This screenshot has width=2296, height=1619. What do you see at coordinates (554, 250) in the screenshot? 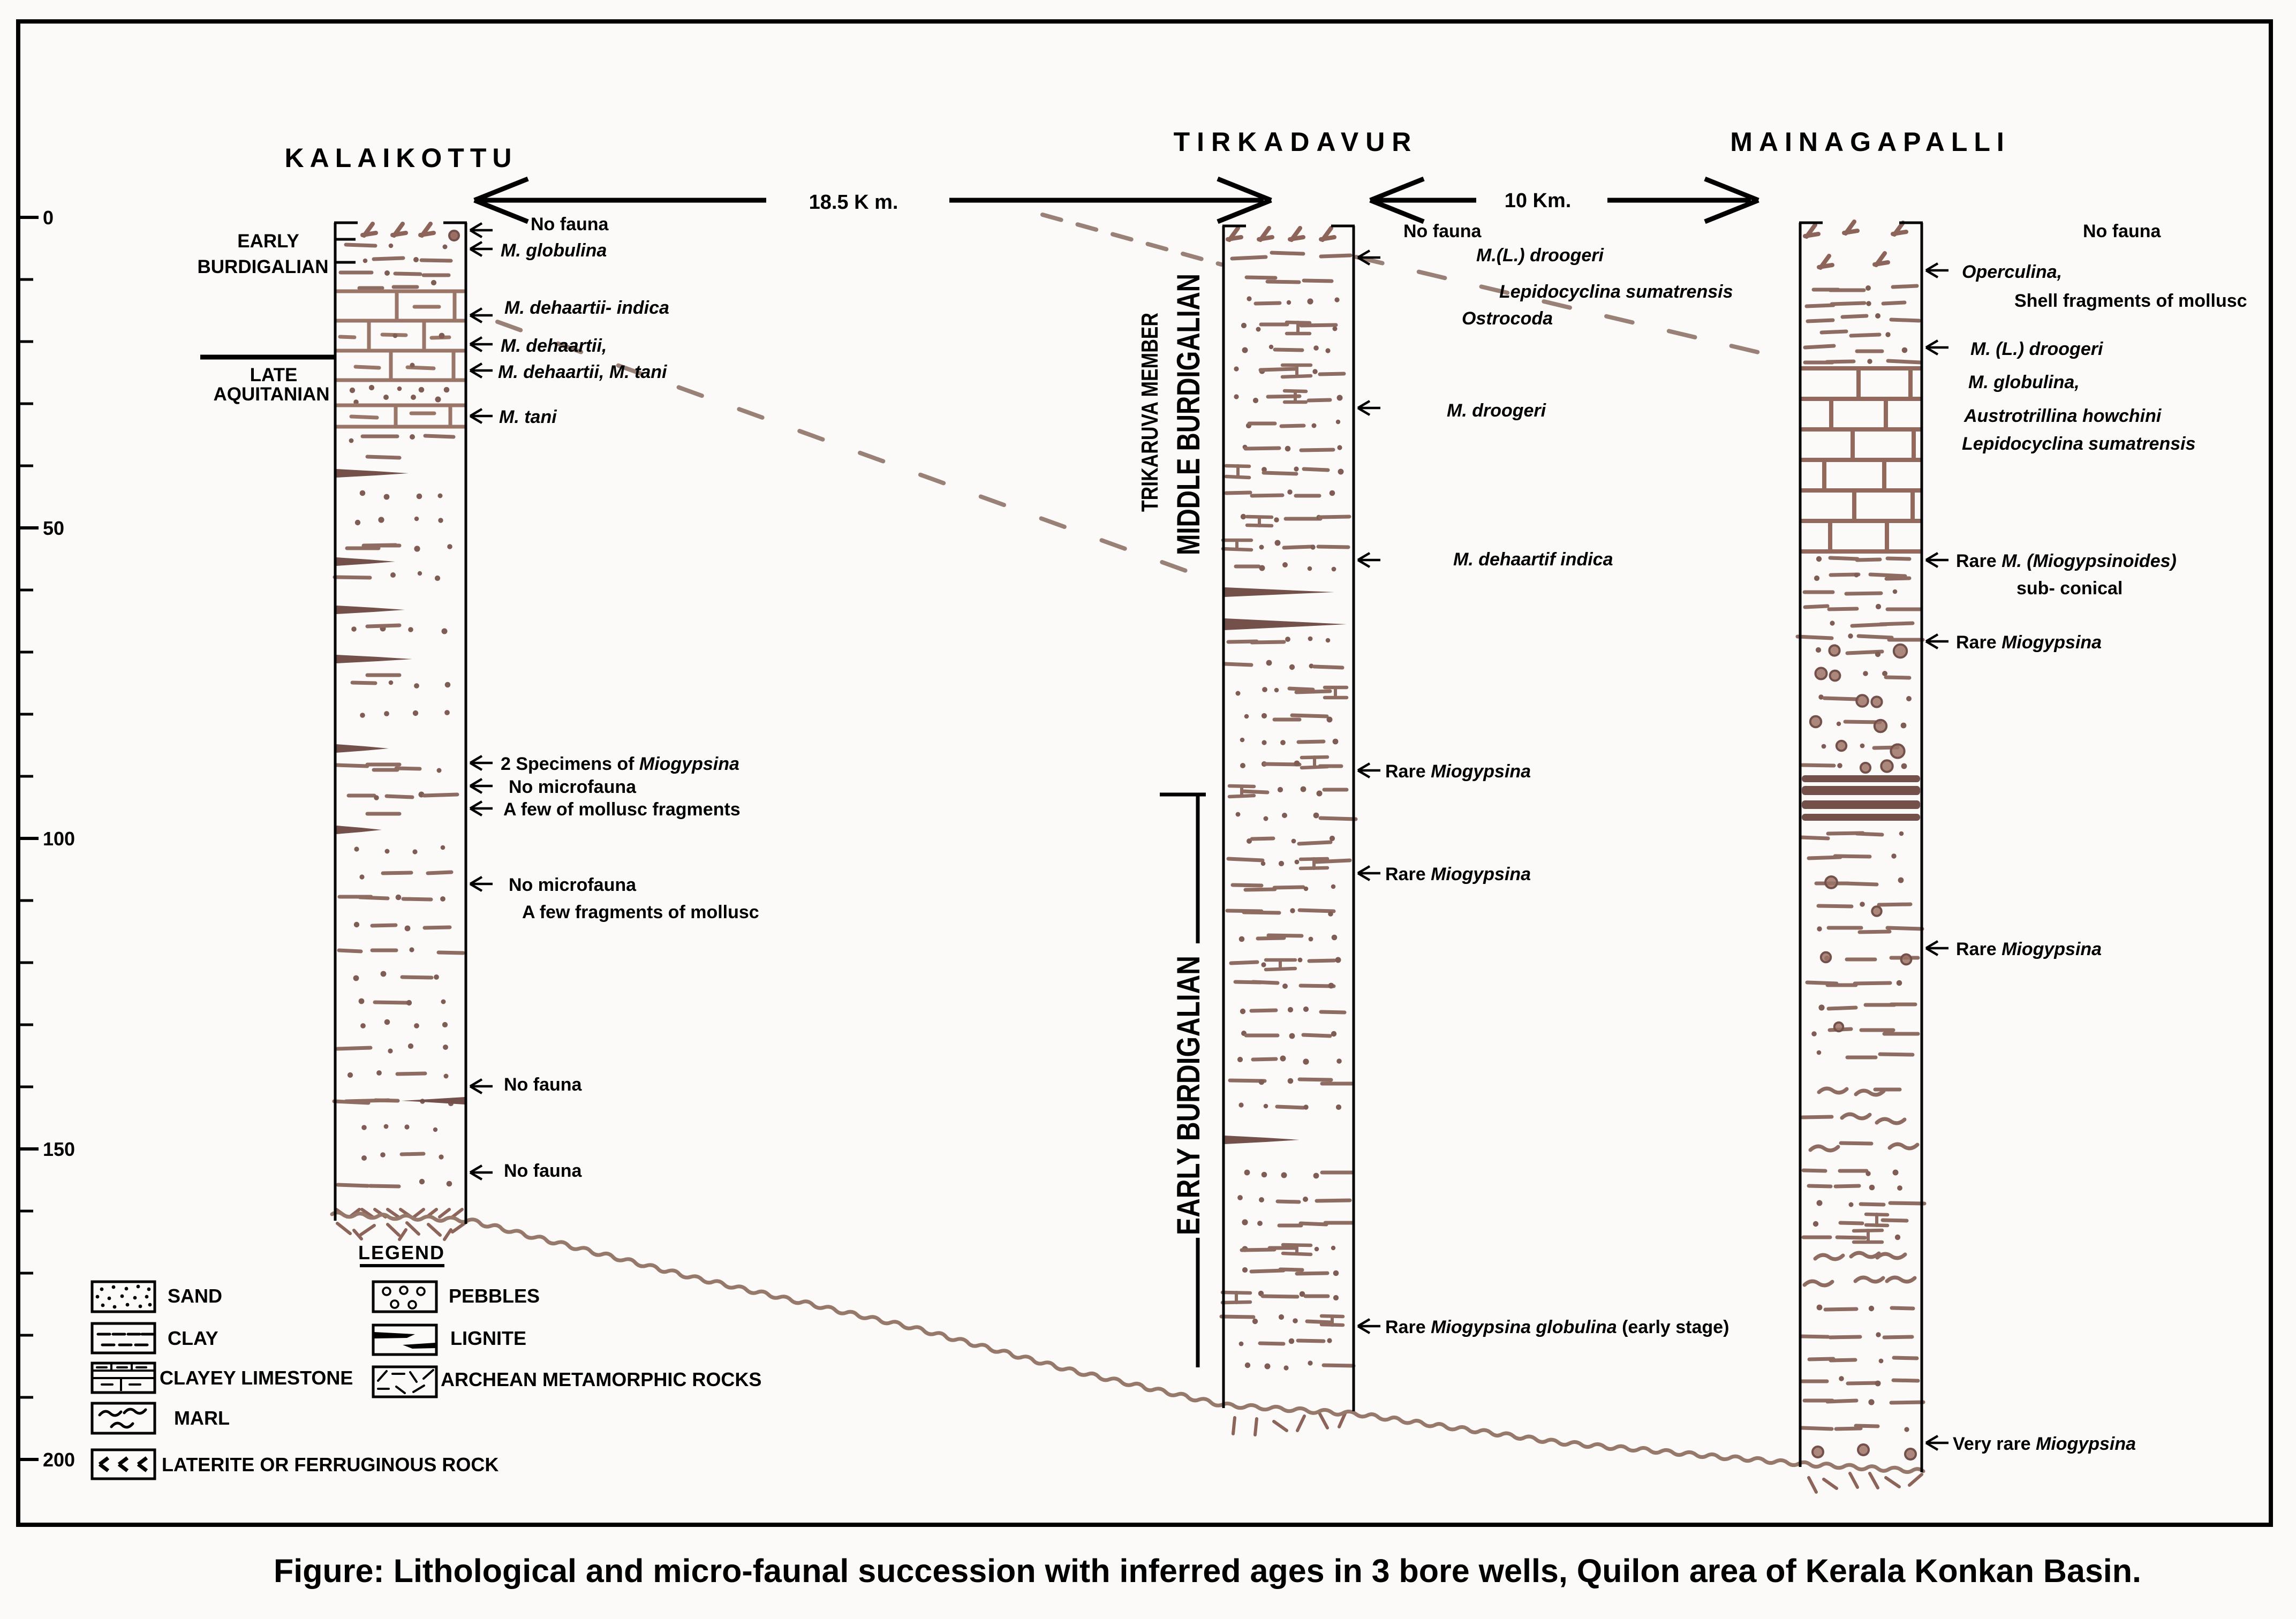
I see `svg-text: M. globulina` at bounding box center [554, 250].